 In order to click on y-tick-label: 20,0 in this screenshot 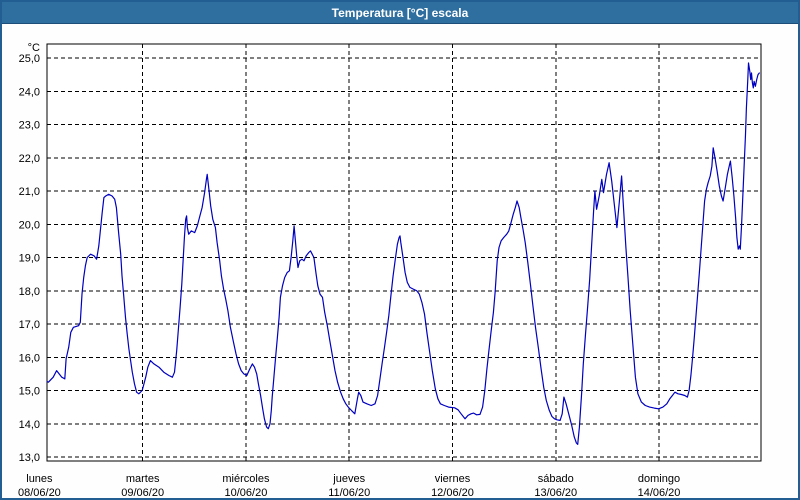, I will do `click(29, 225)`.